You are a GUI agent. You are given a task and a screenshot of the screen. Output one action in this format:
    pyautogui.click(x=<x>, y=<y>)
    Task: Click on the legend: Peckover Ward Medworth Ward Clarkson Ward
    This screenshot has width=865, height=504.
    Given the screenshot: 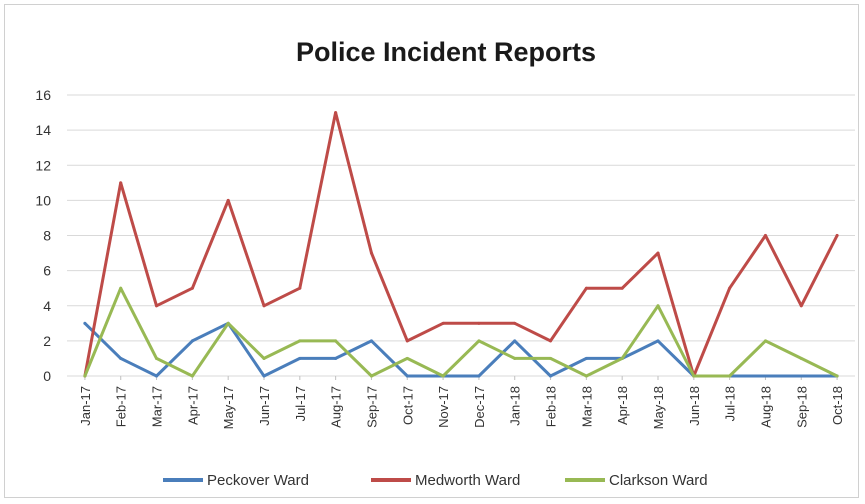 What is the action you would take?
    pyautogui.click(x=435, y=480)
    